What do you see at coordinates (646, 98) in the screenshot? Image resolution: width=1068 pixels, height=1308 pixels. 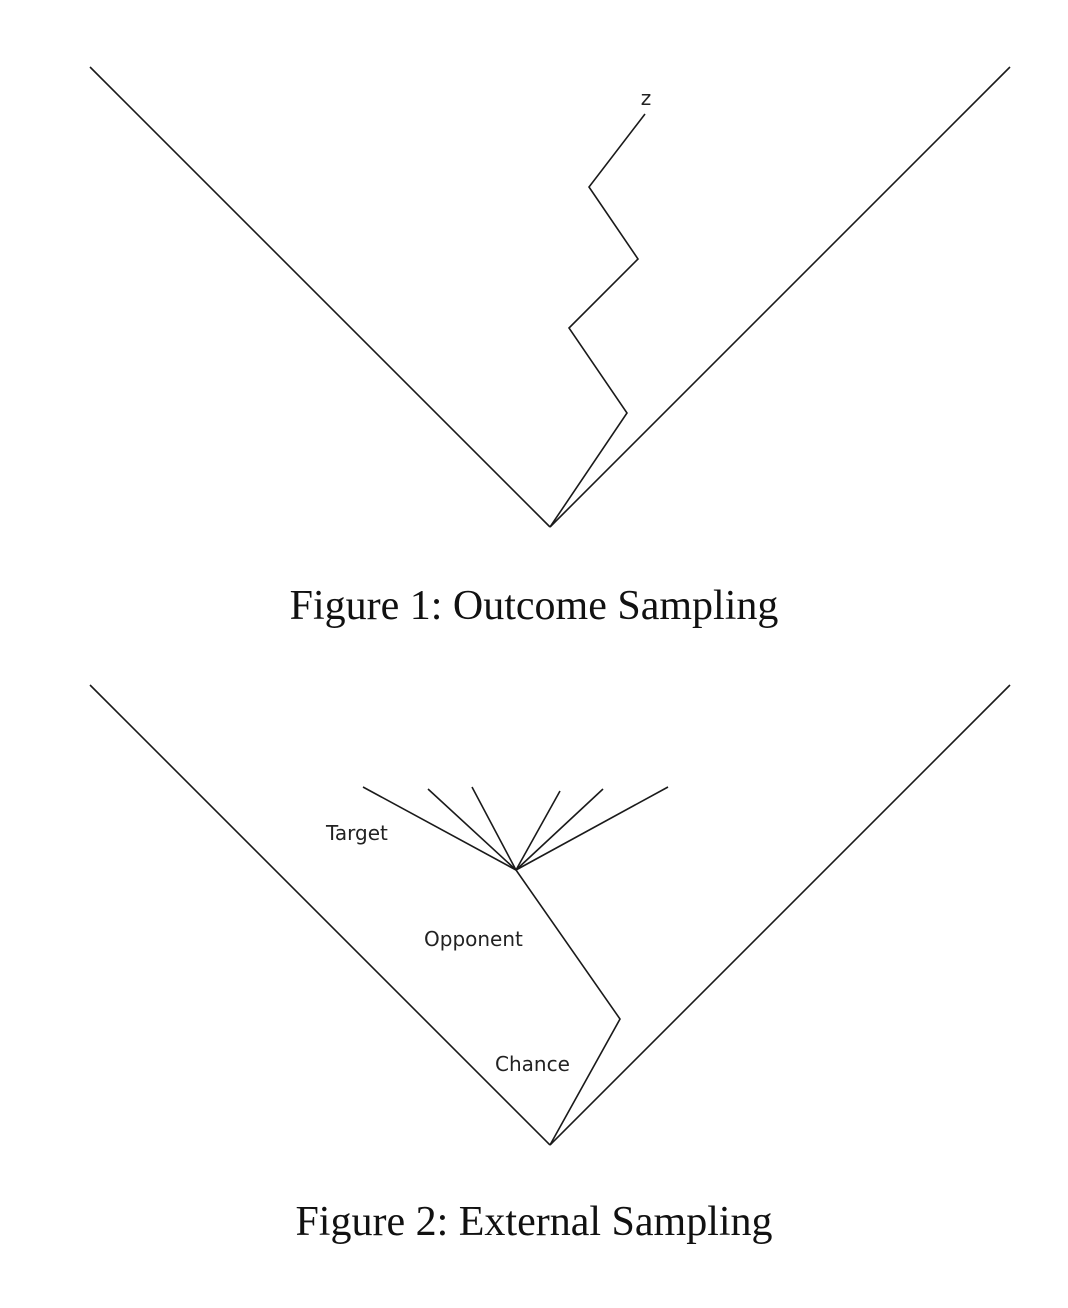 I see `terminal-node-label: z` at bounding box center [646, 98].